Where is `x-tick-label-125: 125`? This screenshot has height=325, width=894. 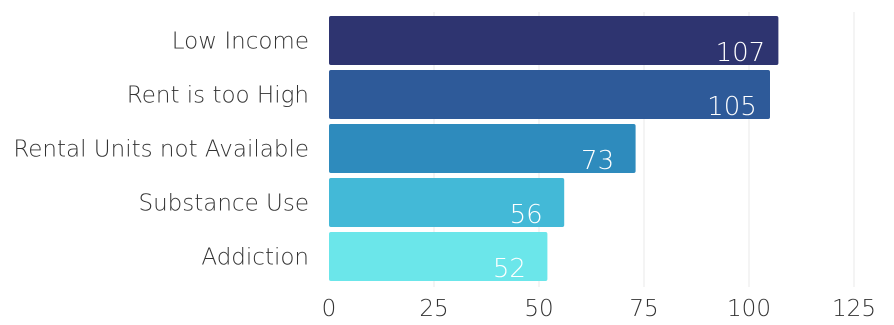 x-tick-label-125: 125 is located at coordinates (854, 309).